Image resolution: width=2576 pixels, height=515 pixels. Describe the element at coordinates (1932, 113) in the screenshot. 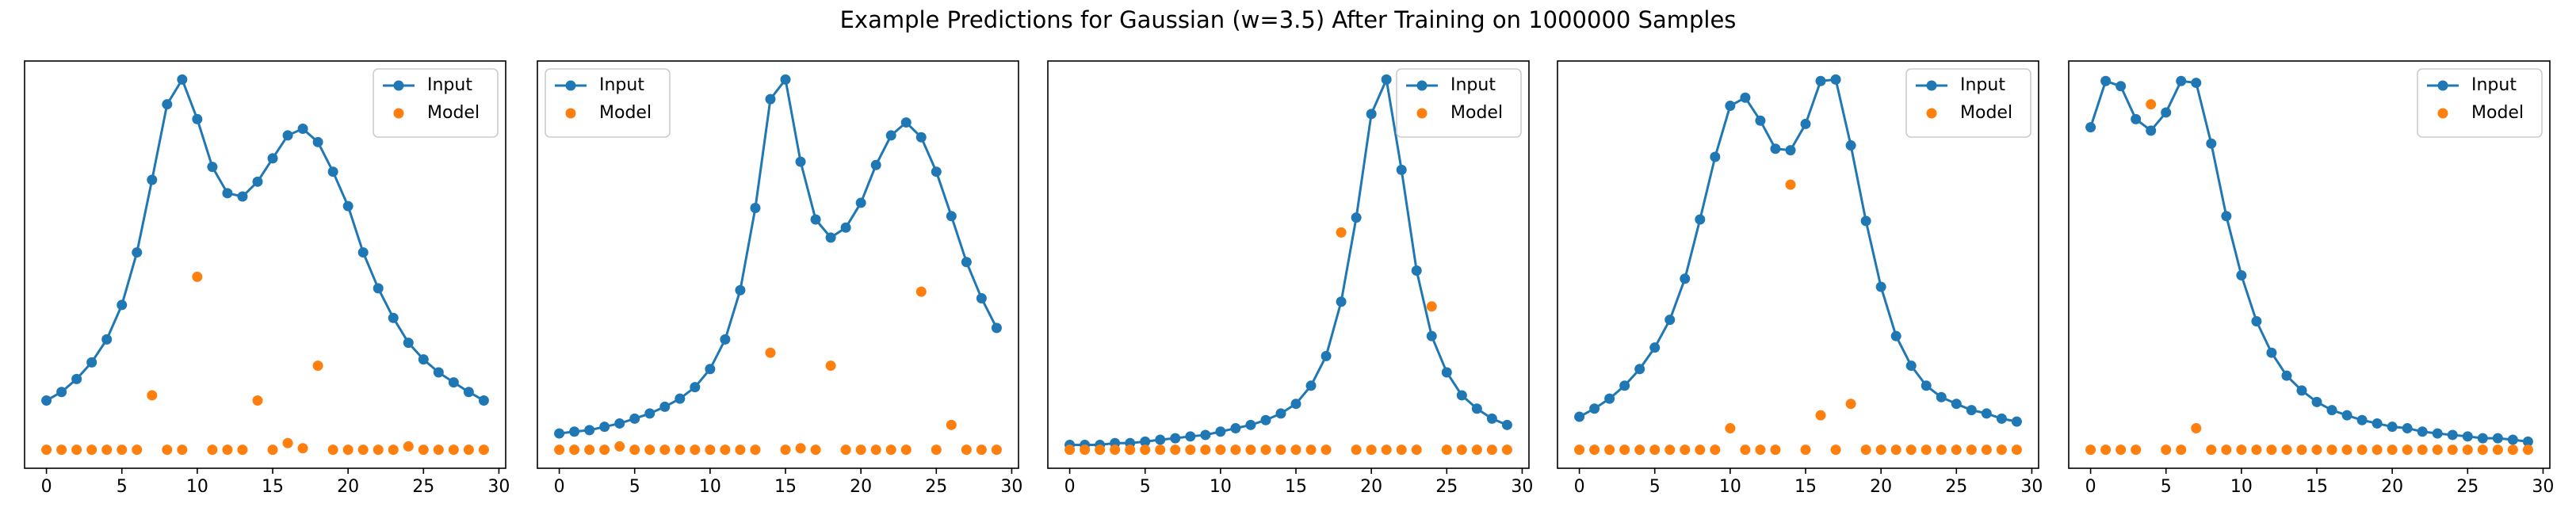

I see `legend-marker` at that location.